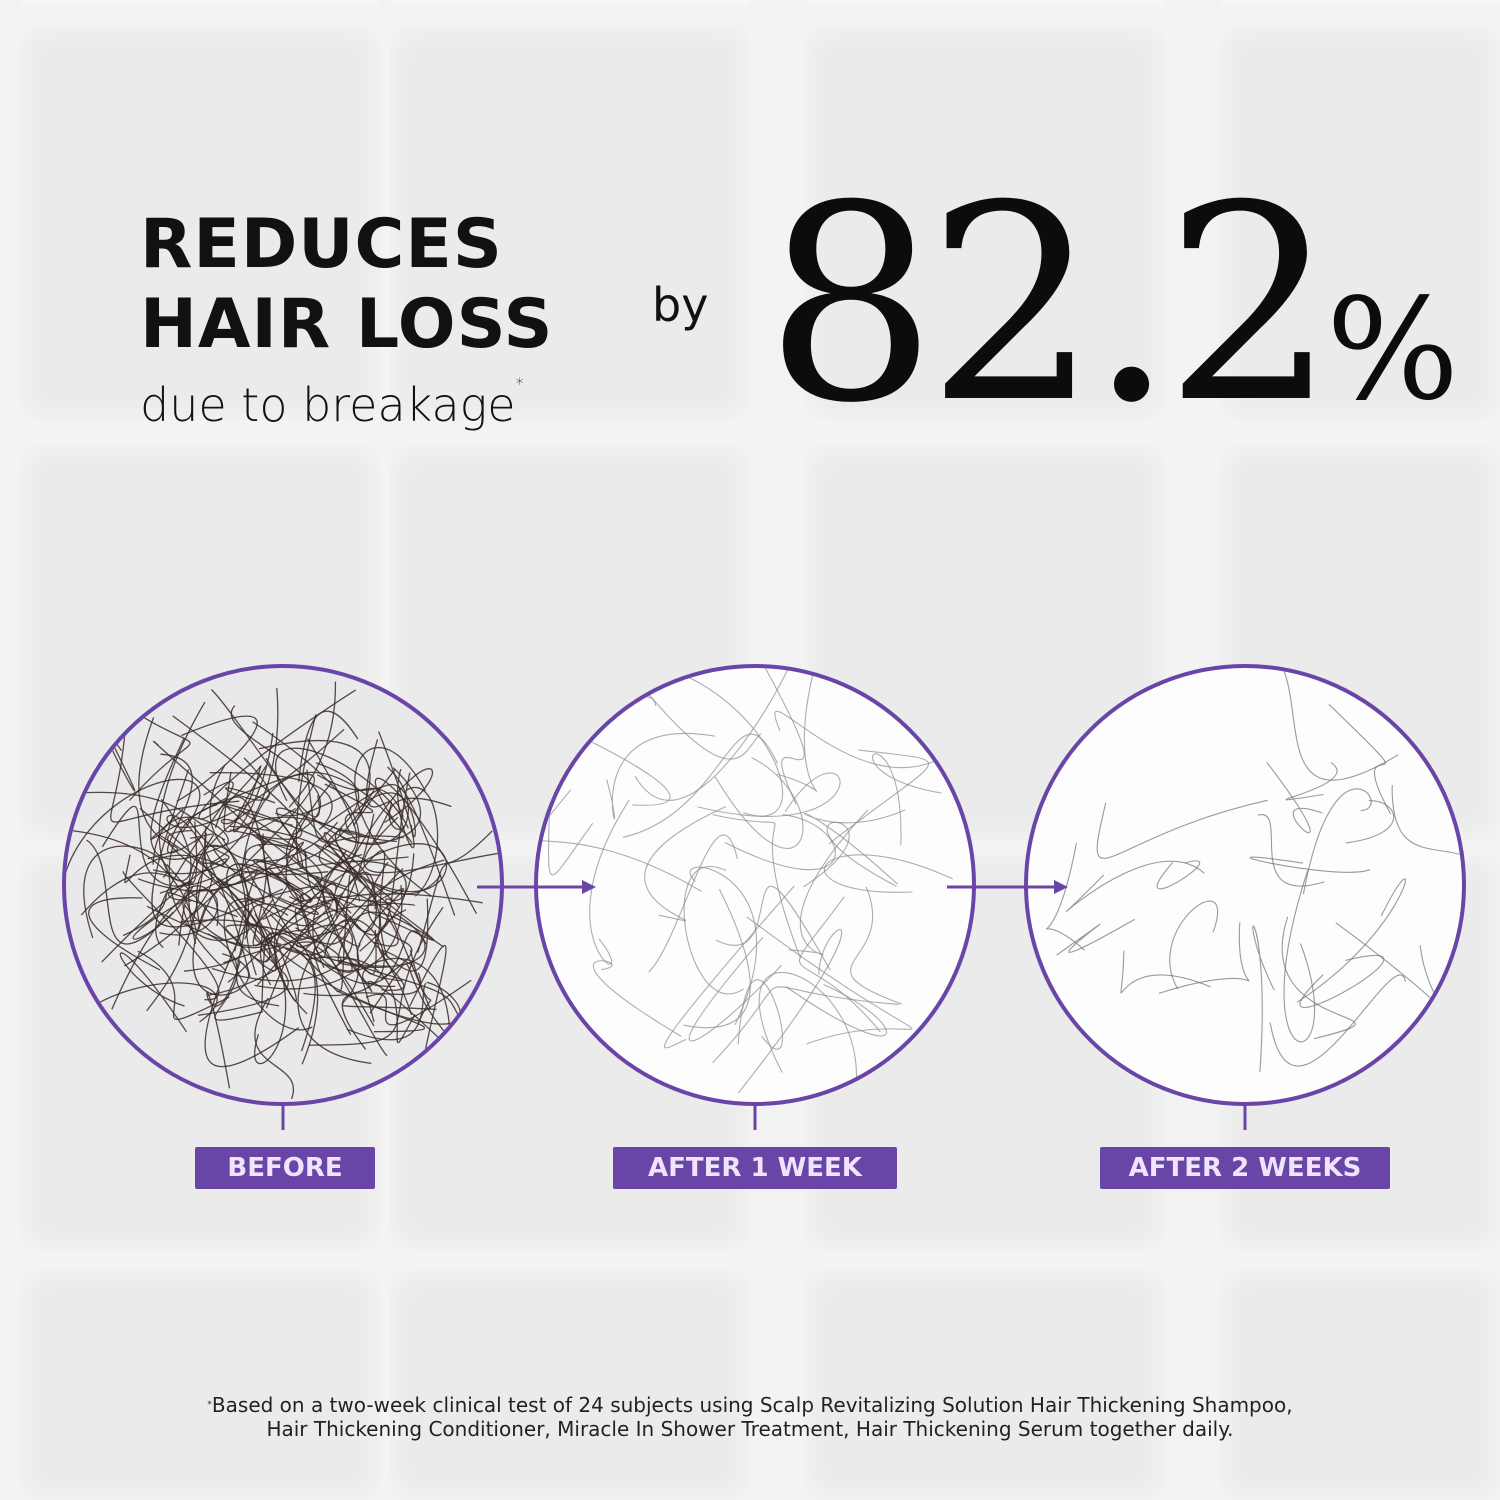 This screenshot has height=1500, width=1500. Describe the element at coordinates (285, 1168) in the screenshot. I see `label-before: BEFORE` at that location.